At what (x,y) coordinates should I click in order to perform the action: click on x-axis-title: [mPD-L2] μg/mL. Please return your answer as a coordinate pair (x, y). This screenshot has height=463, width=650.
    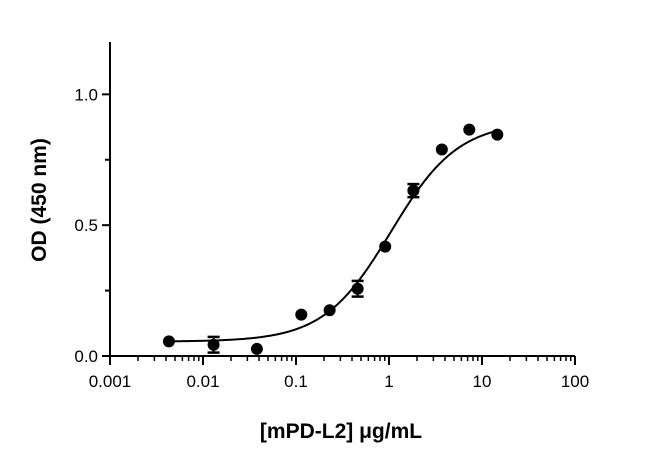
    Looking at the image, I should click on (341, 431).